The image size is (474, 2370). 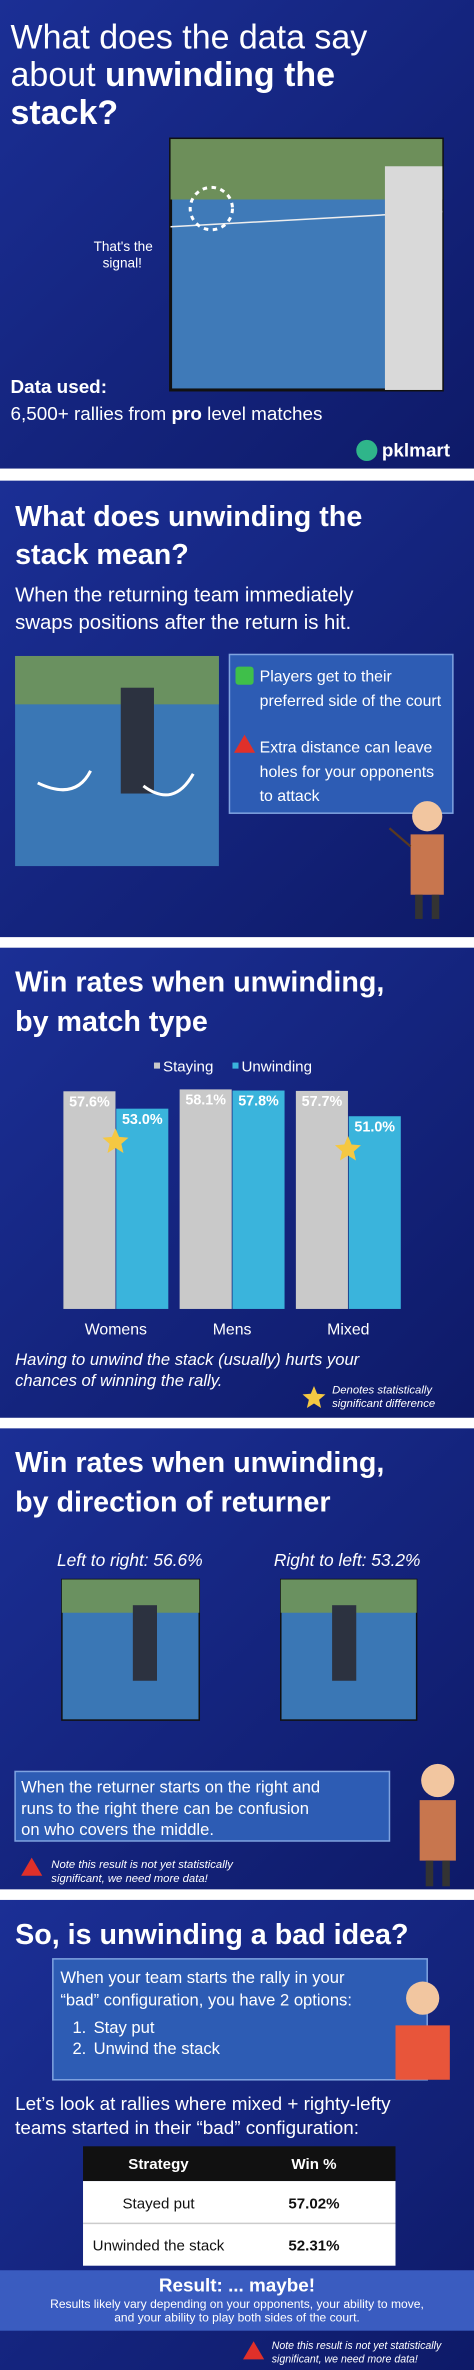 I want to click on direction-label: Right to left: 53.2%, so click(x=347, y=1560).